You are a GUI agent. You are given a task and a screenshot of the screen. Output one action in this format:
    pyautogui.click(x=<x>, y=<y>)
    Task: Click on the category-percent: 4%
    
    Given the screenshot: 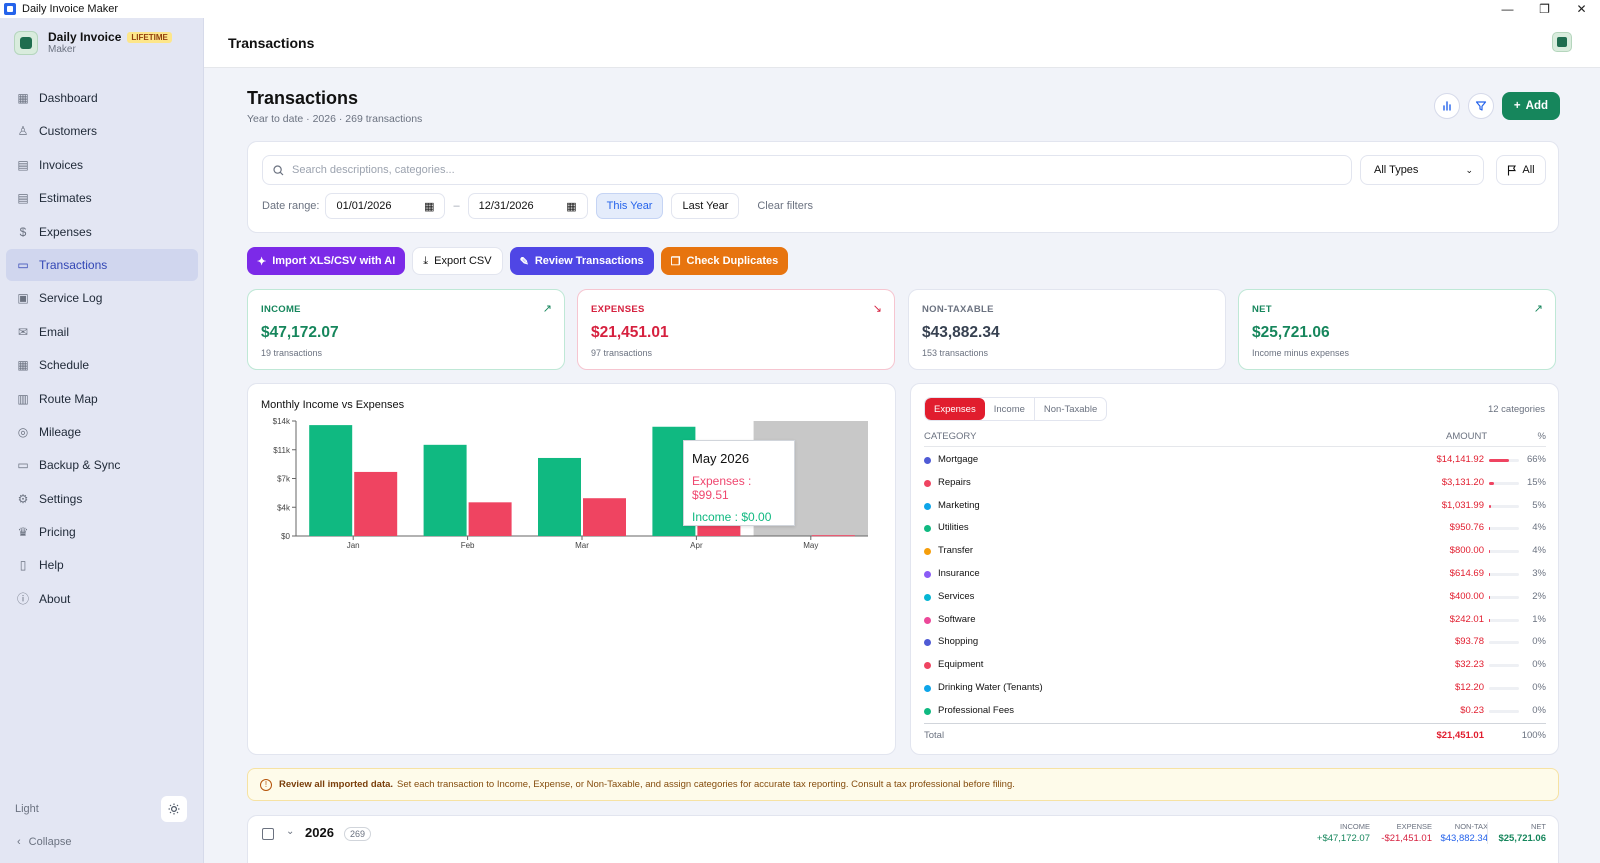 What is the action you would take?
    pyautogui.click(x=1539, y=551)
    